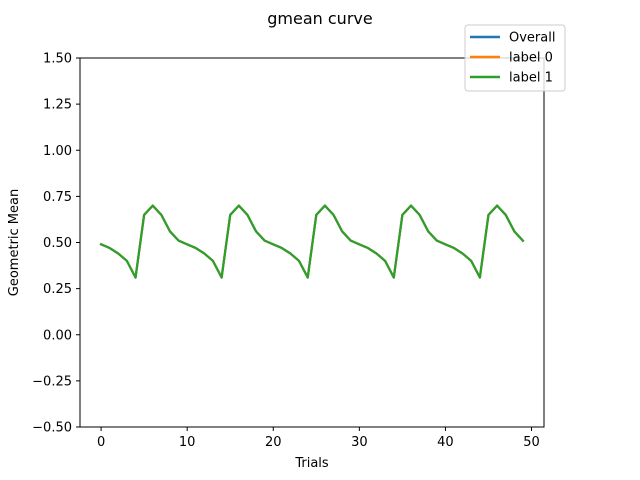 The image size is (640, 480). Describe the element at coordinates (531, 442) in the screenshot. I see `x-tick-label: 50` at that location.